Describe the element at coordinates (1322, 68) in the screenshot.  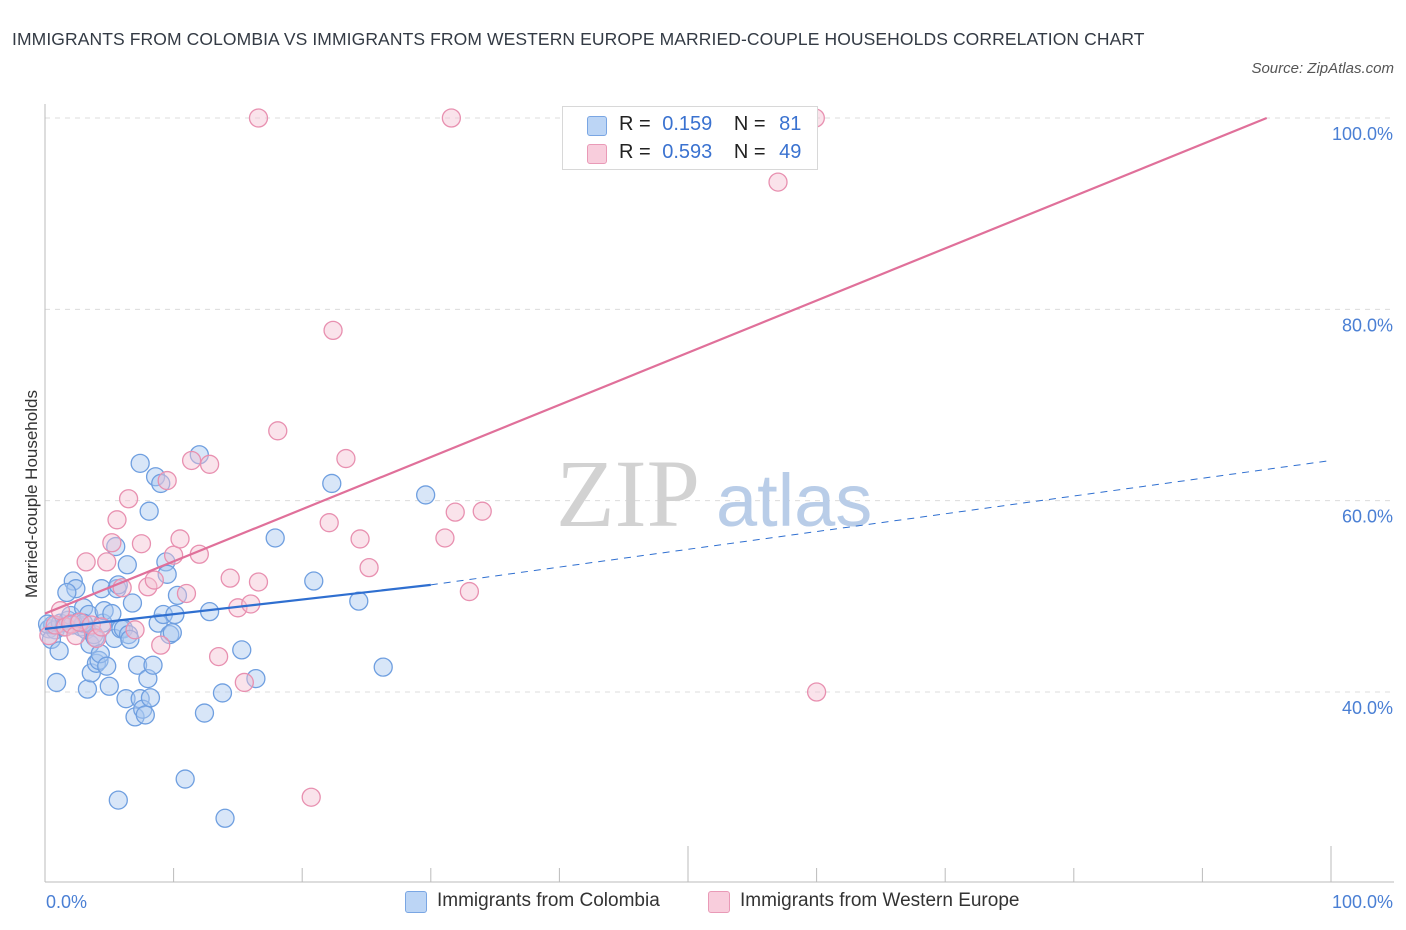
I see `source-credit: Source: ZipAtlas.com` at that location.